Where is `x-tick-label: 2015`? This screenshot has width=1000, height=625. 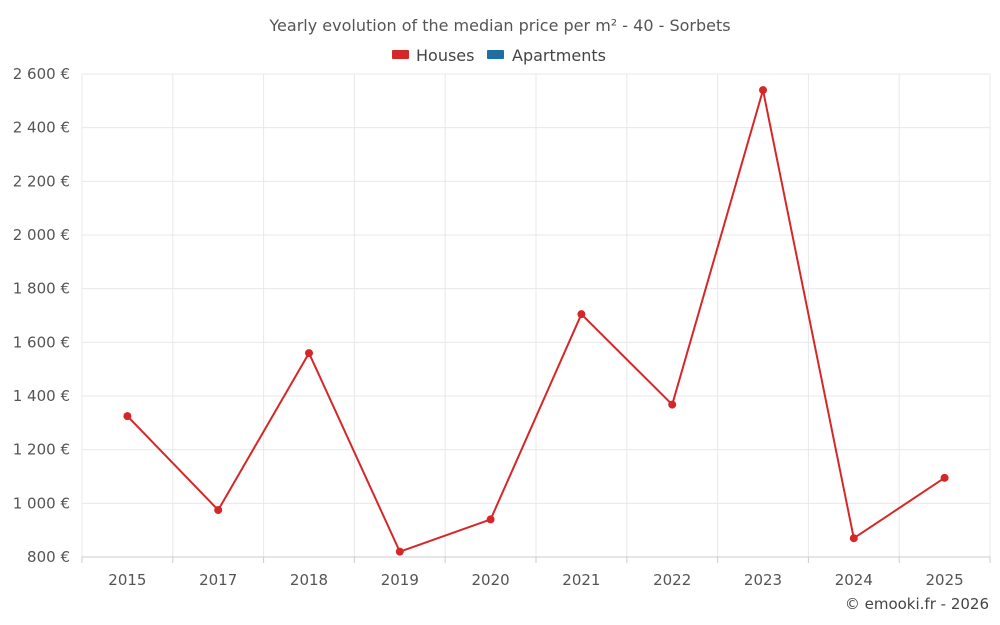
x-tick-label: 2015 is located at coordinates (127, 580).